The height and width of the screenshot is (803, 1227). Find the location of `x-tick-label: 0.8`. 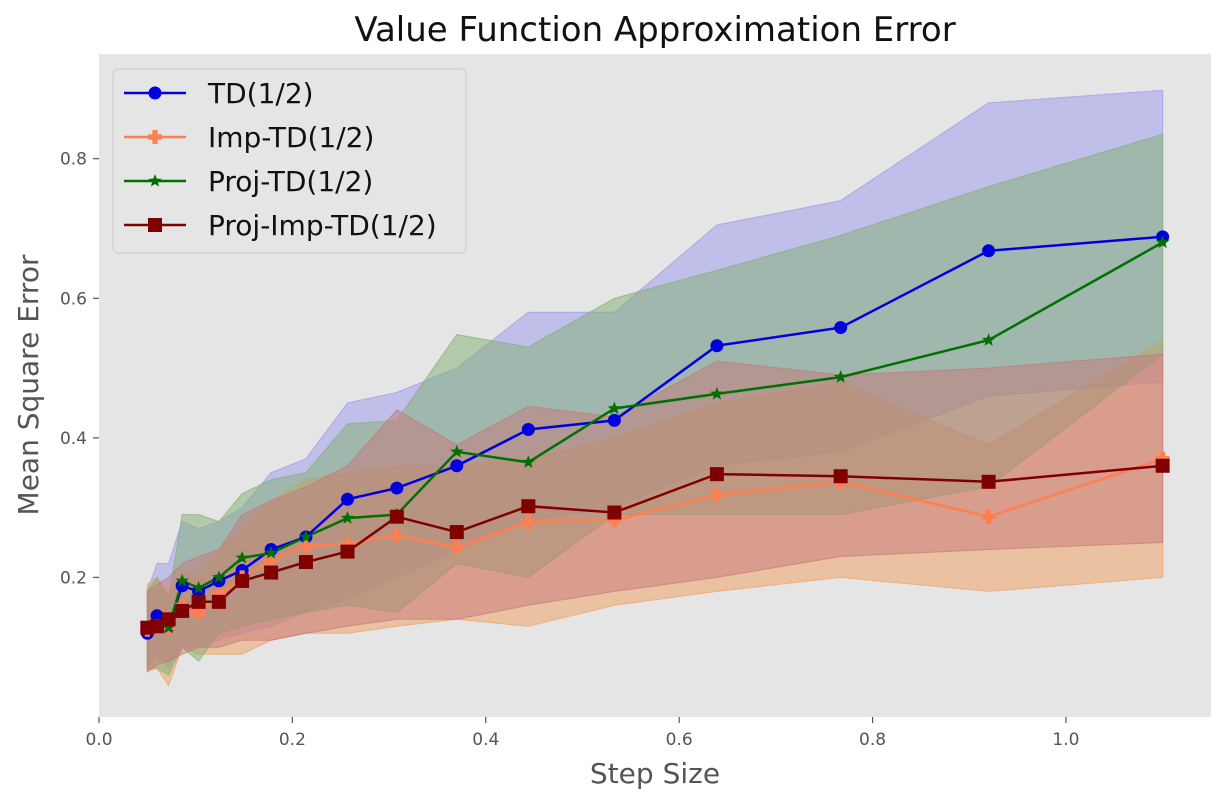

x-tick-label: 0.8 is located at coordinates (872, 740).